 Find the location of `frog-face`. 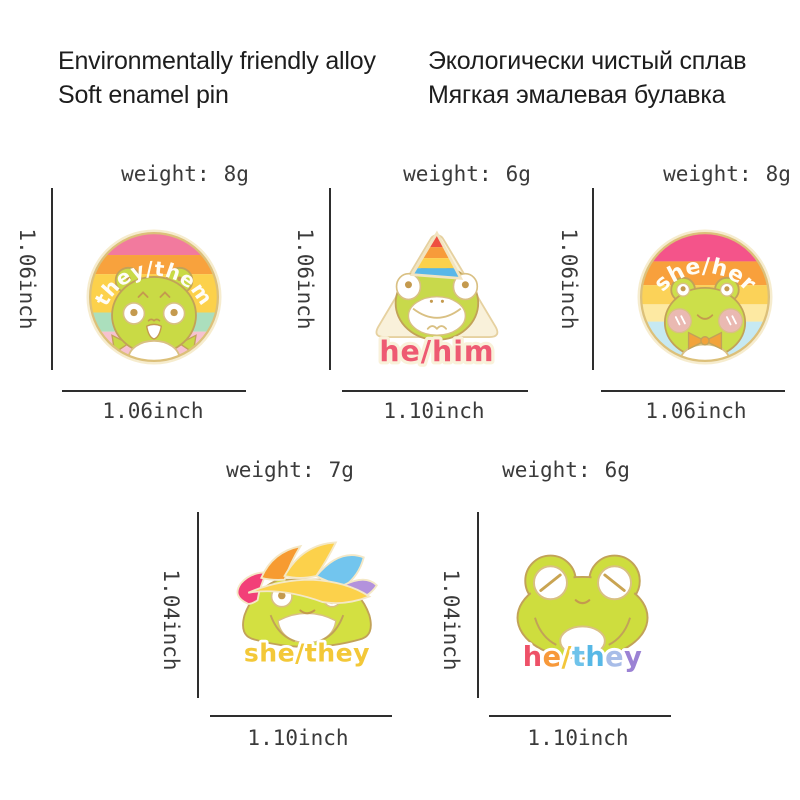

frog-face is located at coordinates (437, 315).